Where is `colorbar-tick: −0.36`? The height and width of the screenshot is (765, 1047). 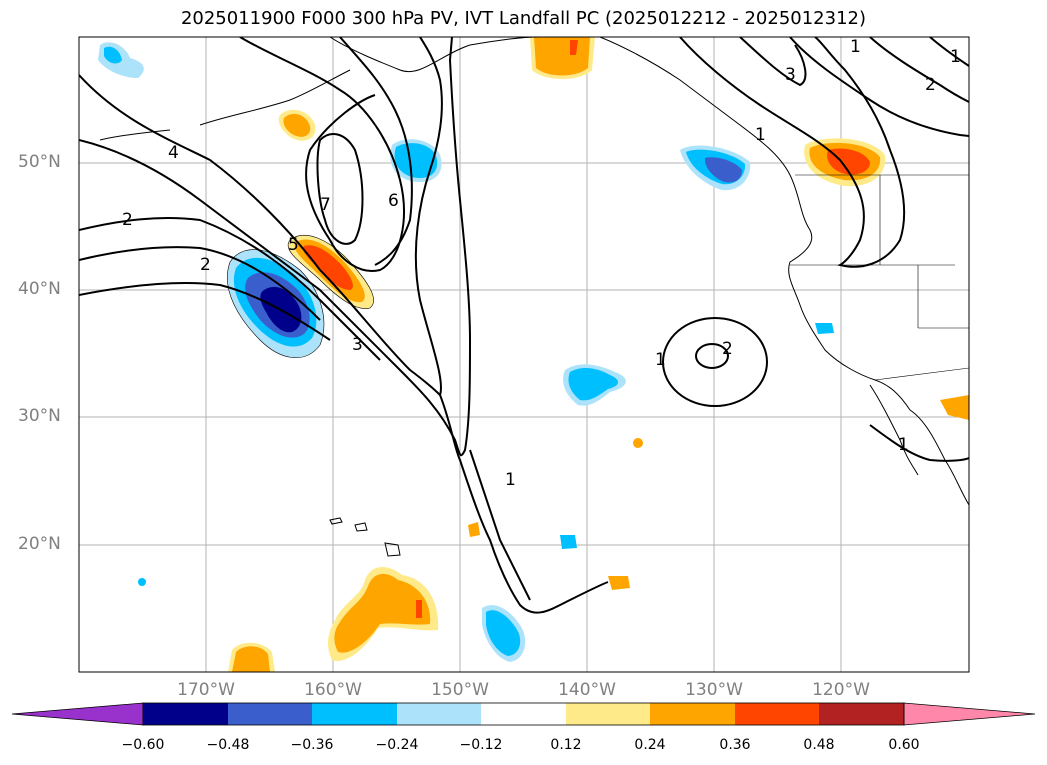 colorbar-tick: −0.36 is located at coordinates (312, 745).